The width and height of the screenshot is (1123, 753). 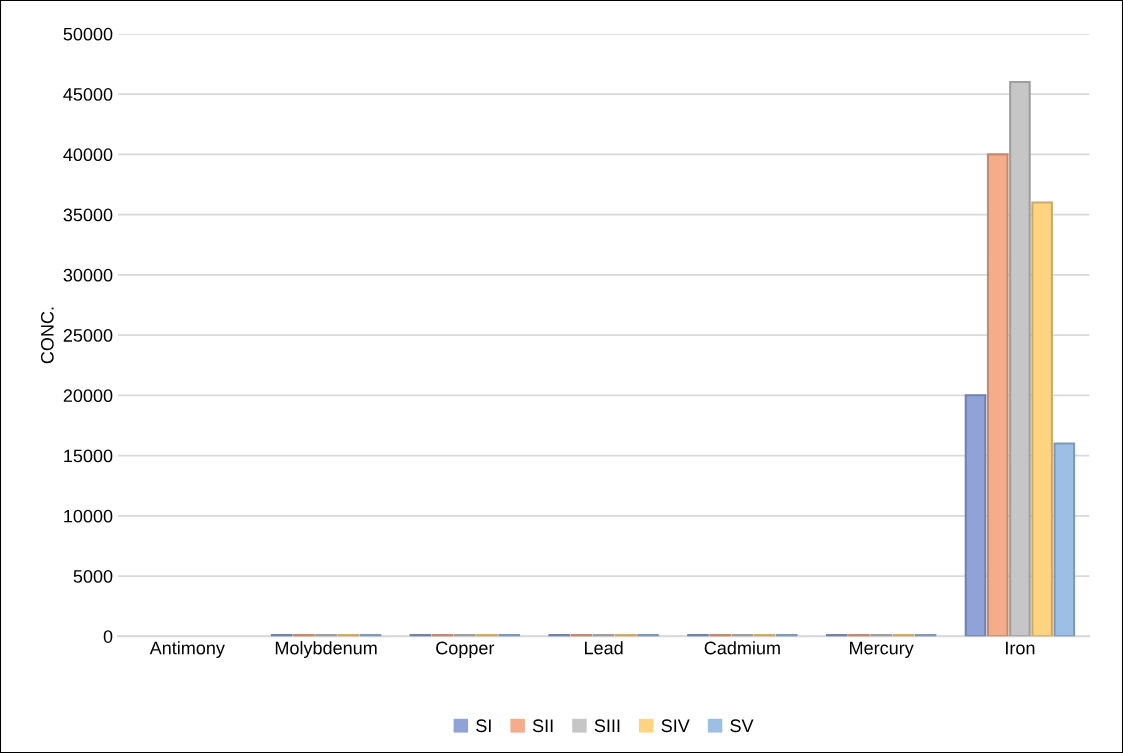 I want to click on y-tick-label: 0, so click(x=108, y=637).